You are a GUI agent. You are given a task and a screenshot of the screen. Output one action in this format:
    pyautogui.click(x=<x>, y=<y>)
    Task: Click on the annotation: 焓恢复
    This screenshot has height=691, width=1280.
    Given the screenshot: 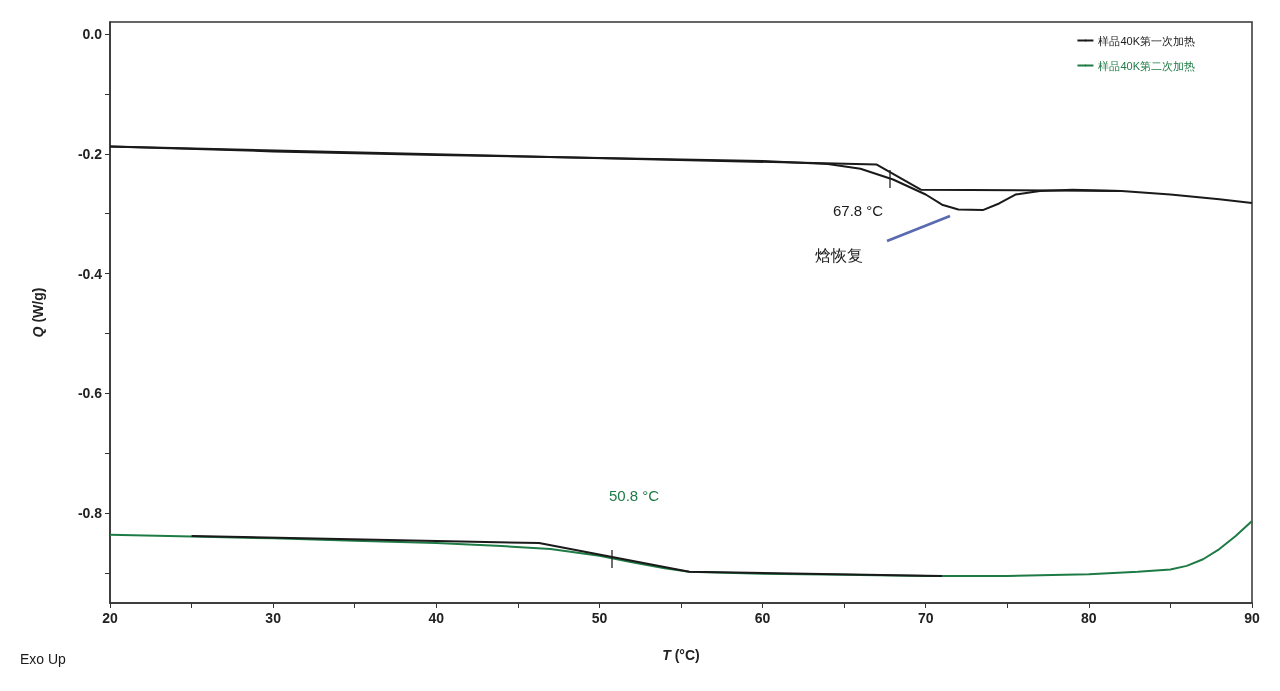 What is the action you would take?
    pyautogui.click(x=839, y=255)
    